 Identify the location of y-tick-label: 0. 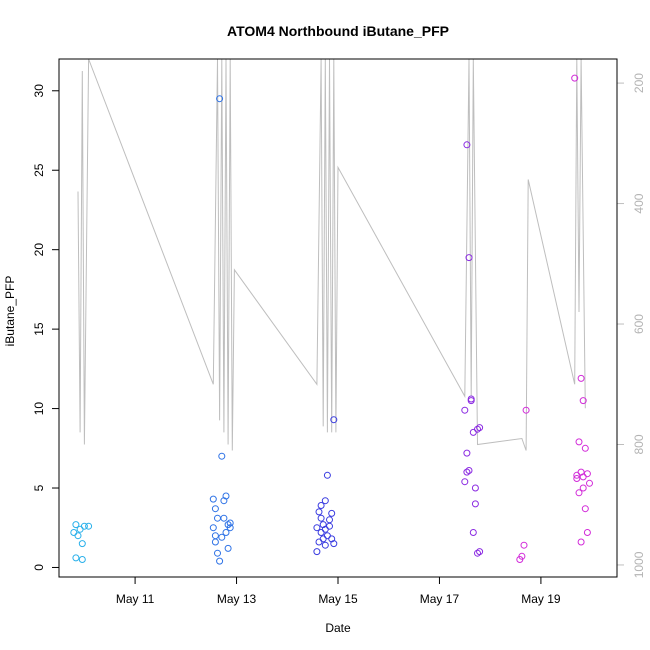
(39, 567).